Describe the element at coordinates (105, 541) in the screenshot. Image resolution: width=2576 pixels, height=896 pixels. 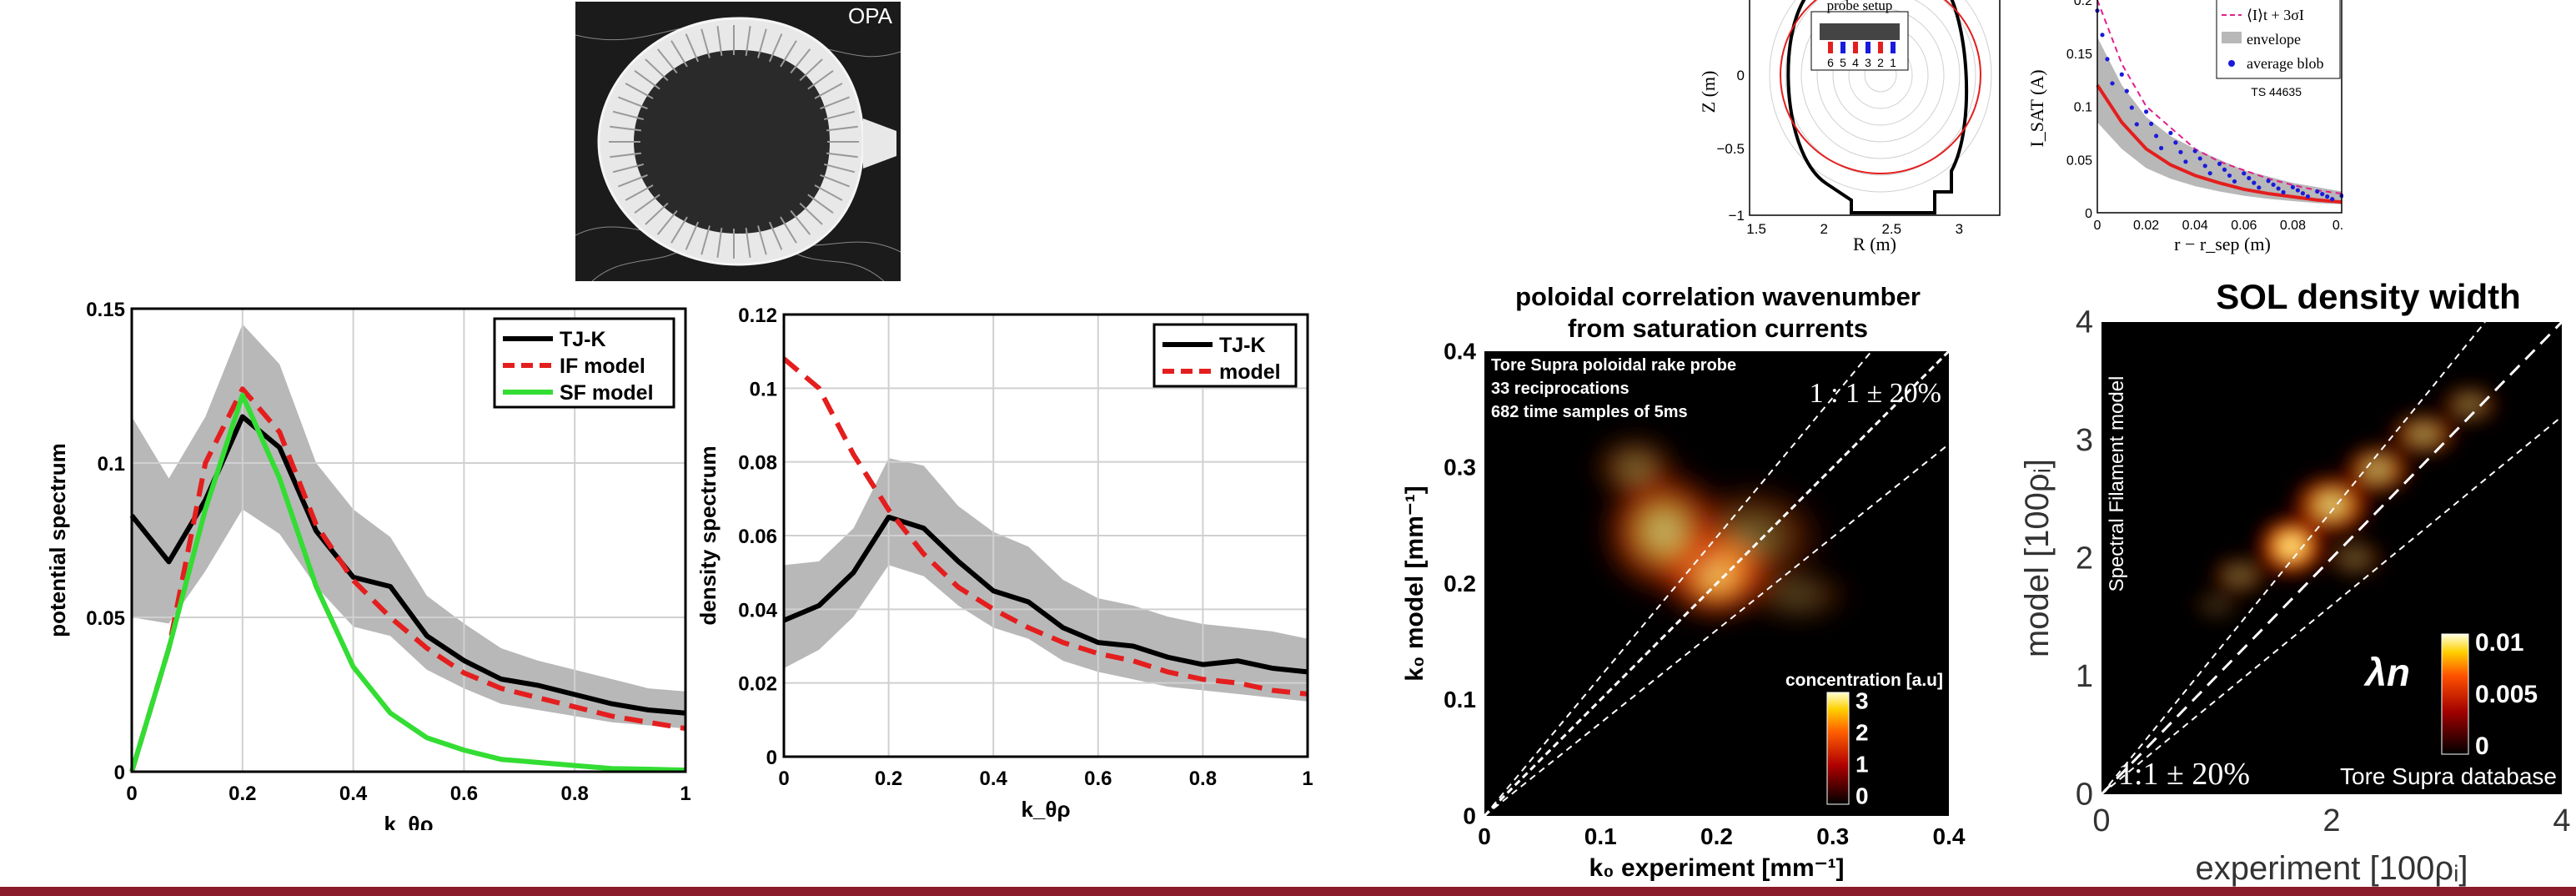
I see `potential-y-ticks: 0 0.05 0.1 0.15` at that location.